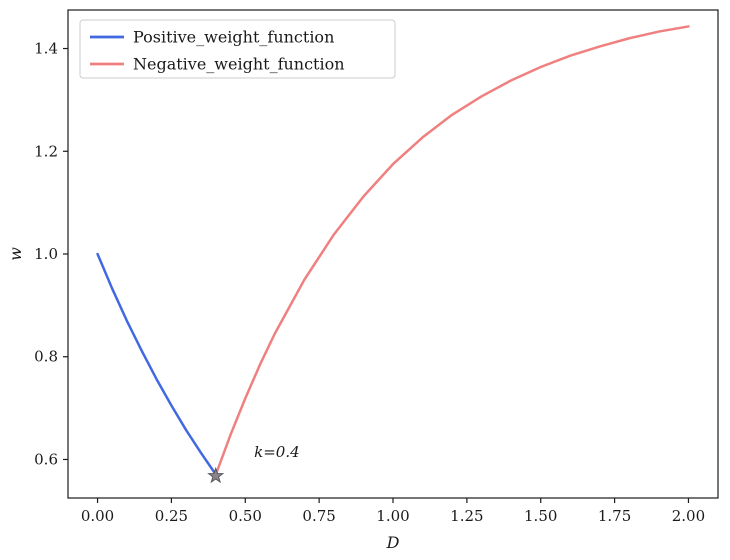  Describe the element at coordinates (392, 516) in the screenshot. I see `x-tick-label: 1.00` at that location.